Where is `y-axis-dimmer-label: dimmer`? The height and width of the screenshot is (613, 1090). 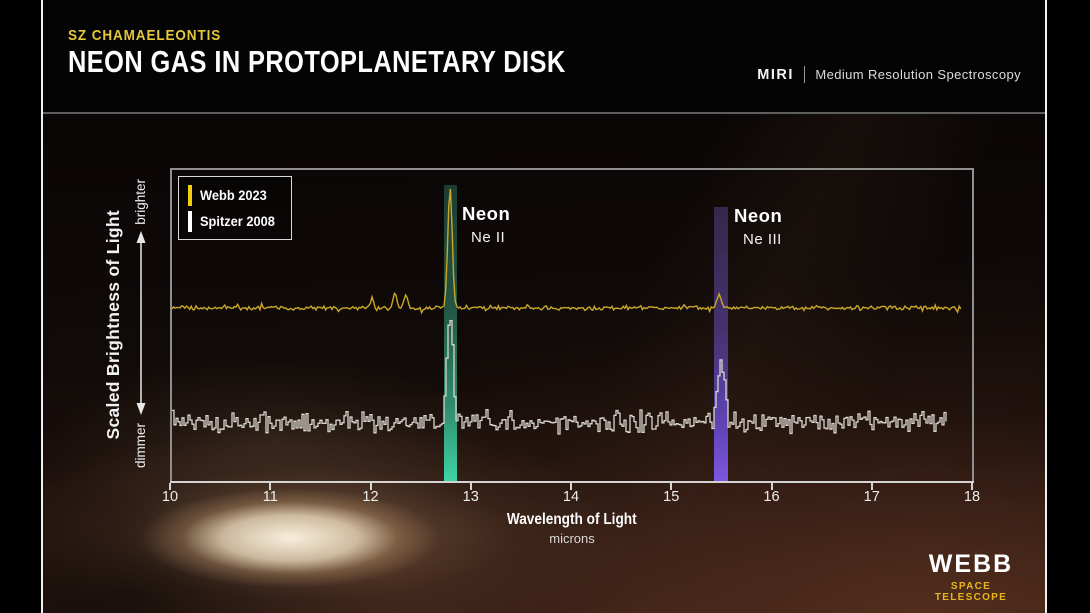 y-axis-dimmer-label: dimmer is located at coordinates (140, 446).